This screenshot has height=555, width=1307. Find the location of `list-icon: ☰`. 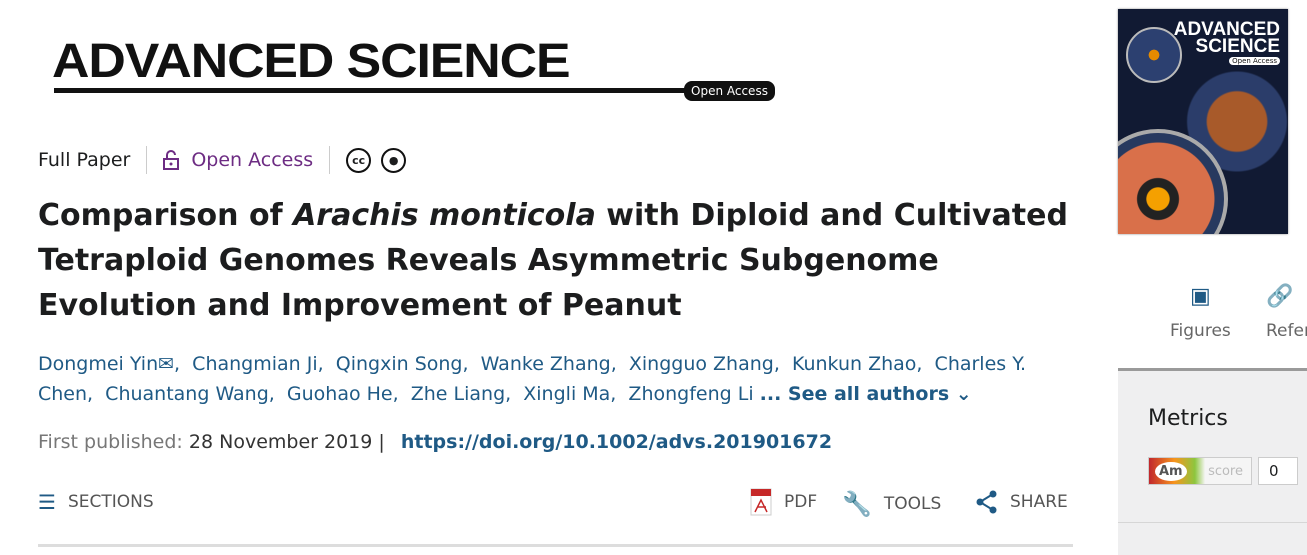

list-icon: ☰ is located at coordinates (47, 502).